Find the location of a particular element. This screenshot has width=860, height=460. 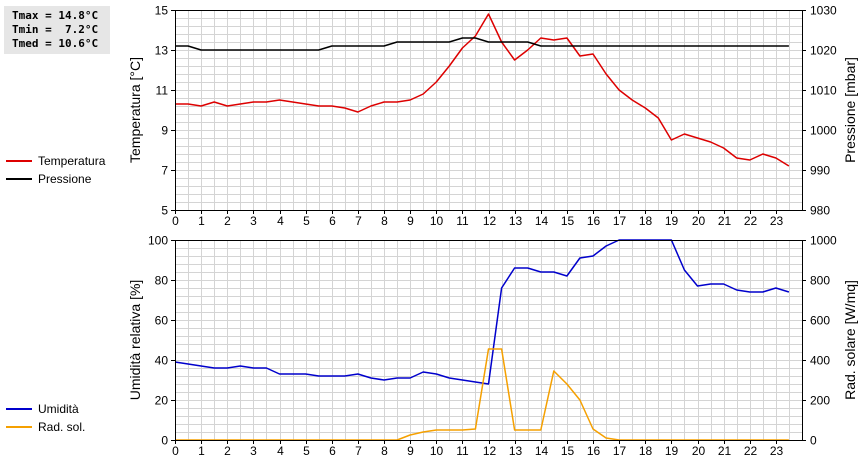

y-axis-title-right: Pressione [mbar] is located at coordinates (850, 110).